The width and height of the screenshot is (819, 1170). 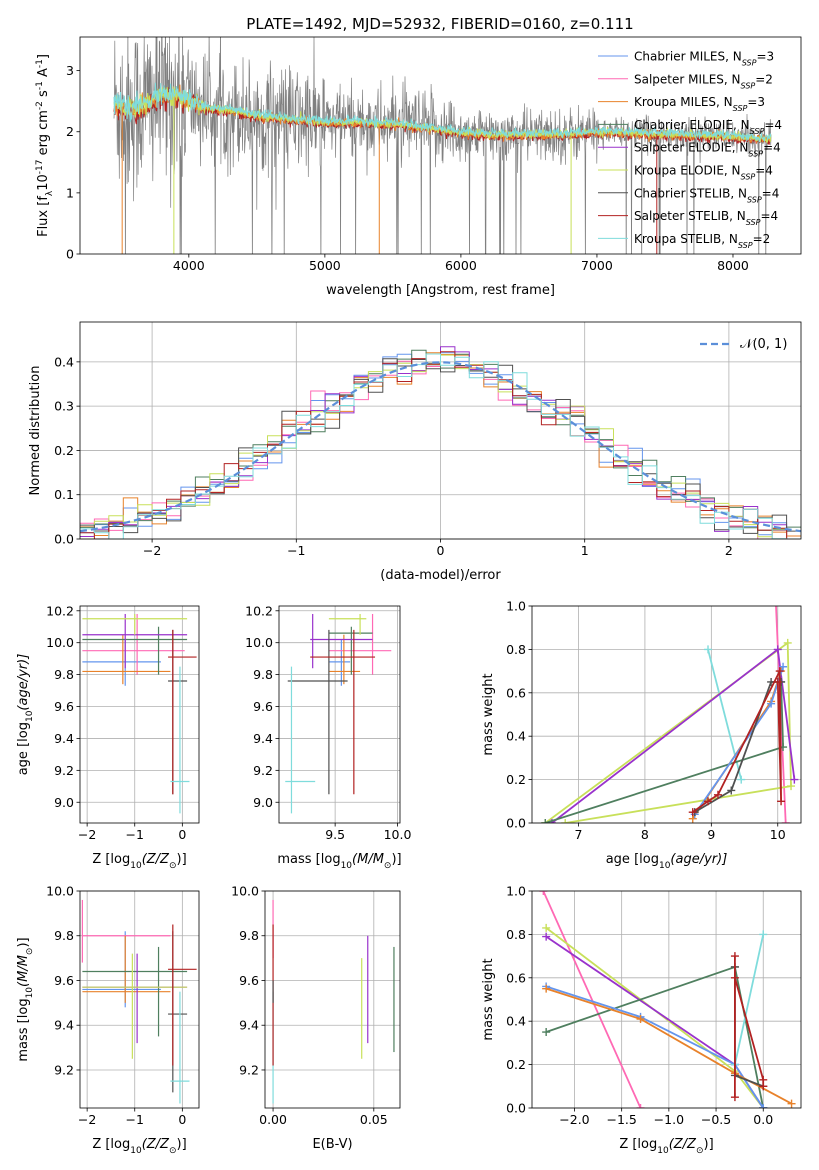 I want to click on axes-frame: 9.5 10.0 9.0 9.2 9.4 9.6 9.8 10.0 10.2, so click(x=328, y=722).